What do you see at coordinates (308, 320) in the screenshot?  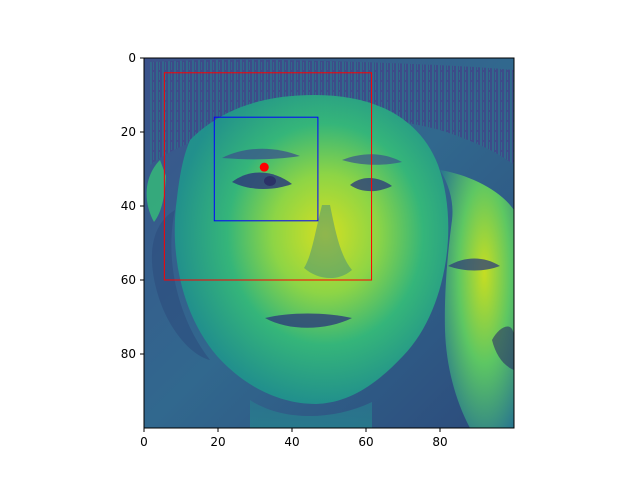 I see `mouth` at bounding box center [308, 320].